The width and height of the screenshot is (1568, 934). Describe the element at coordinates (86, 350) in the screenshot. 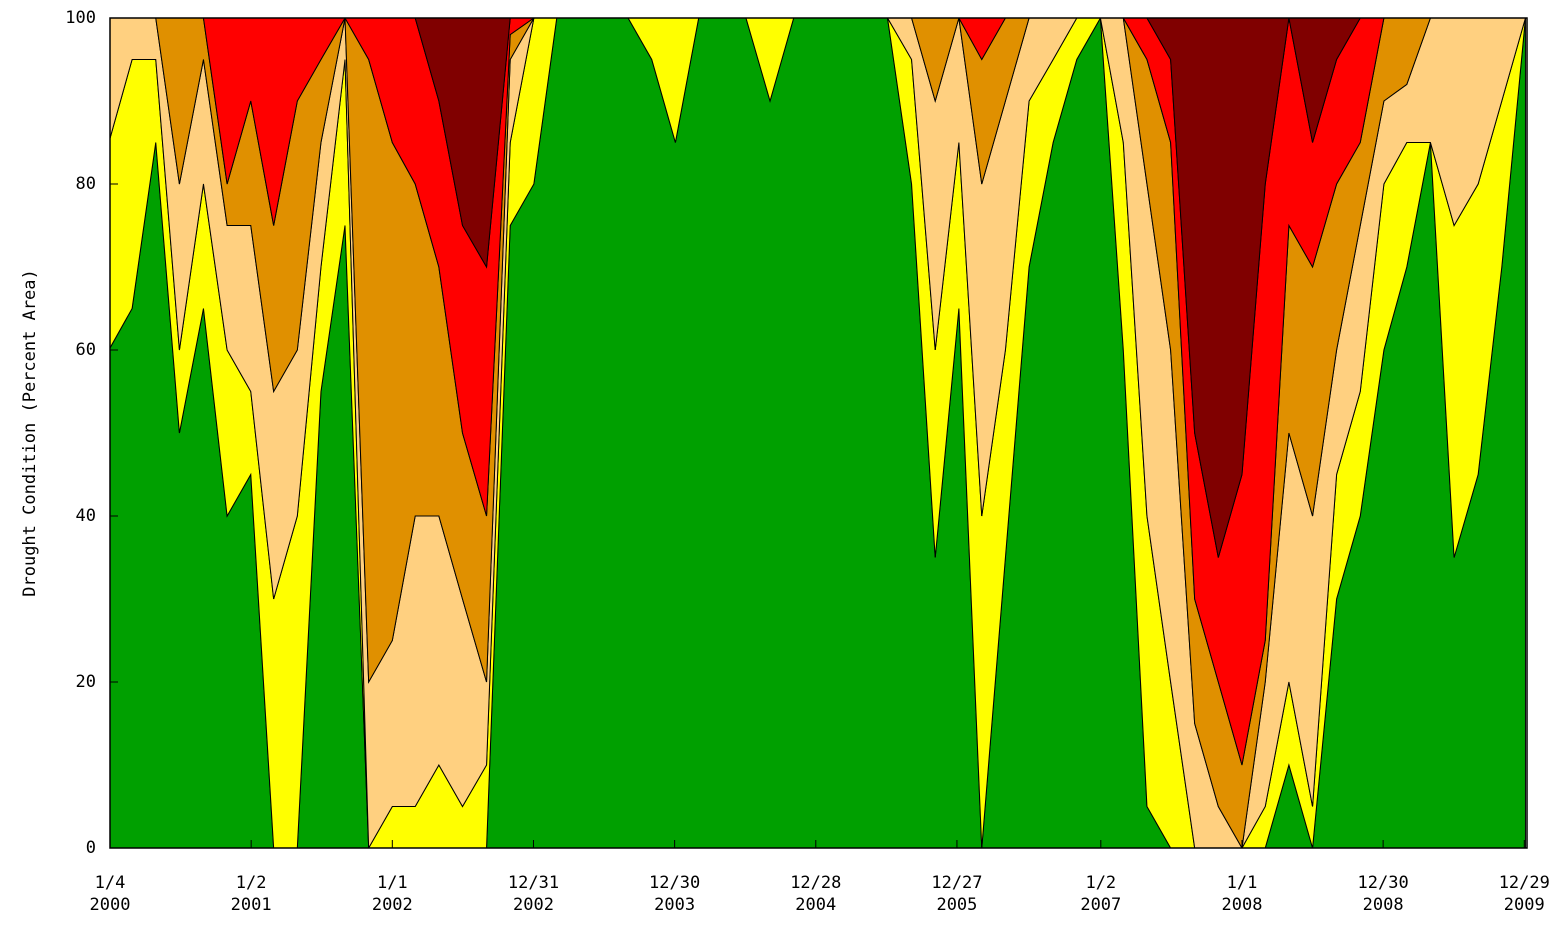

I see `y-tick-label: 60` at that location.